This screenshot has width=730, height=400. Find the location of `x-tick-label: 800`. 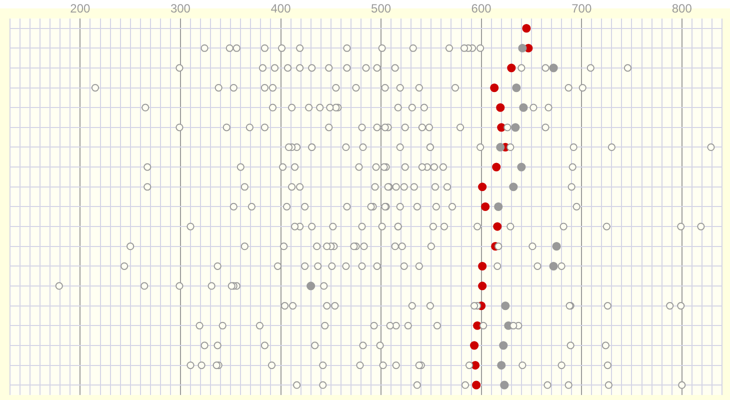

x-tick-label: 800 is located at coordinates (682, 9).